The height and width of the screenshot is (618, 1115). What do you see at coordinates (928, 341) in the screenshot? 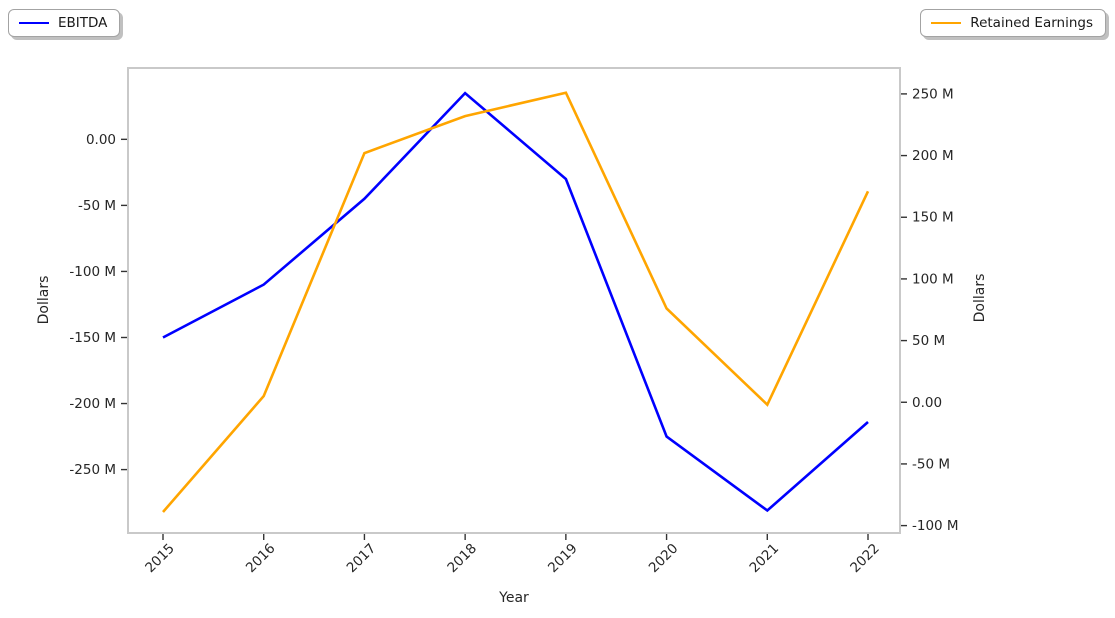
I see `right-y-tick-label: 50 M` at bounding box center [928, 341].